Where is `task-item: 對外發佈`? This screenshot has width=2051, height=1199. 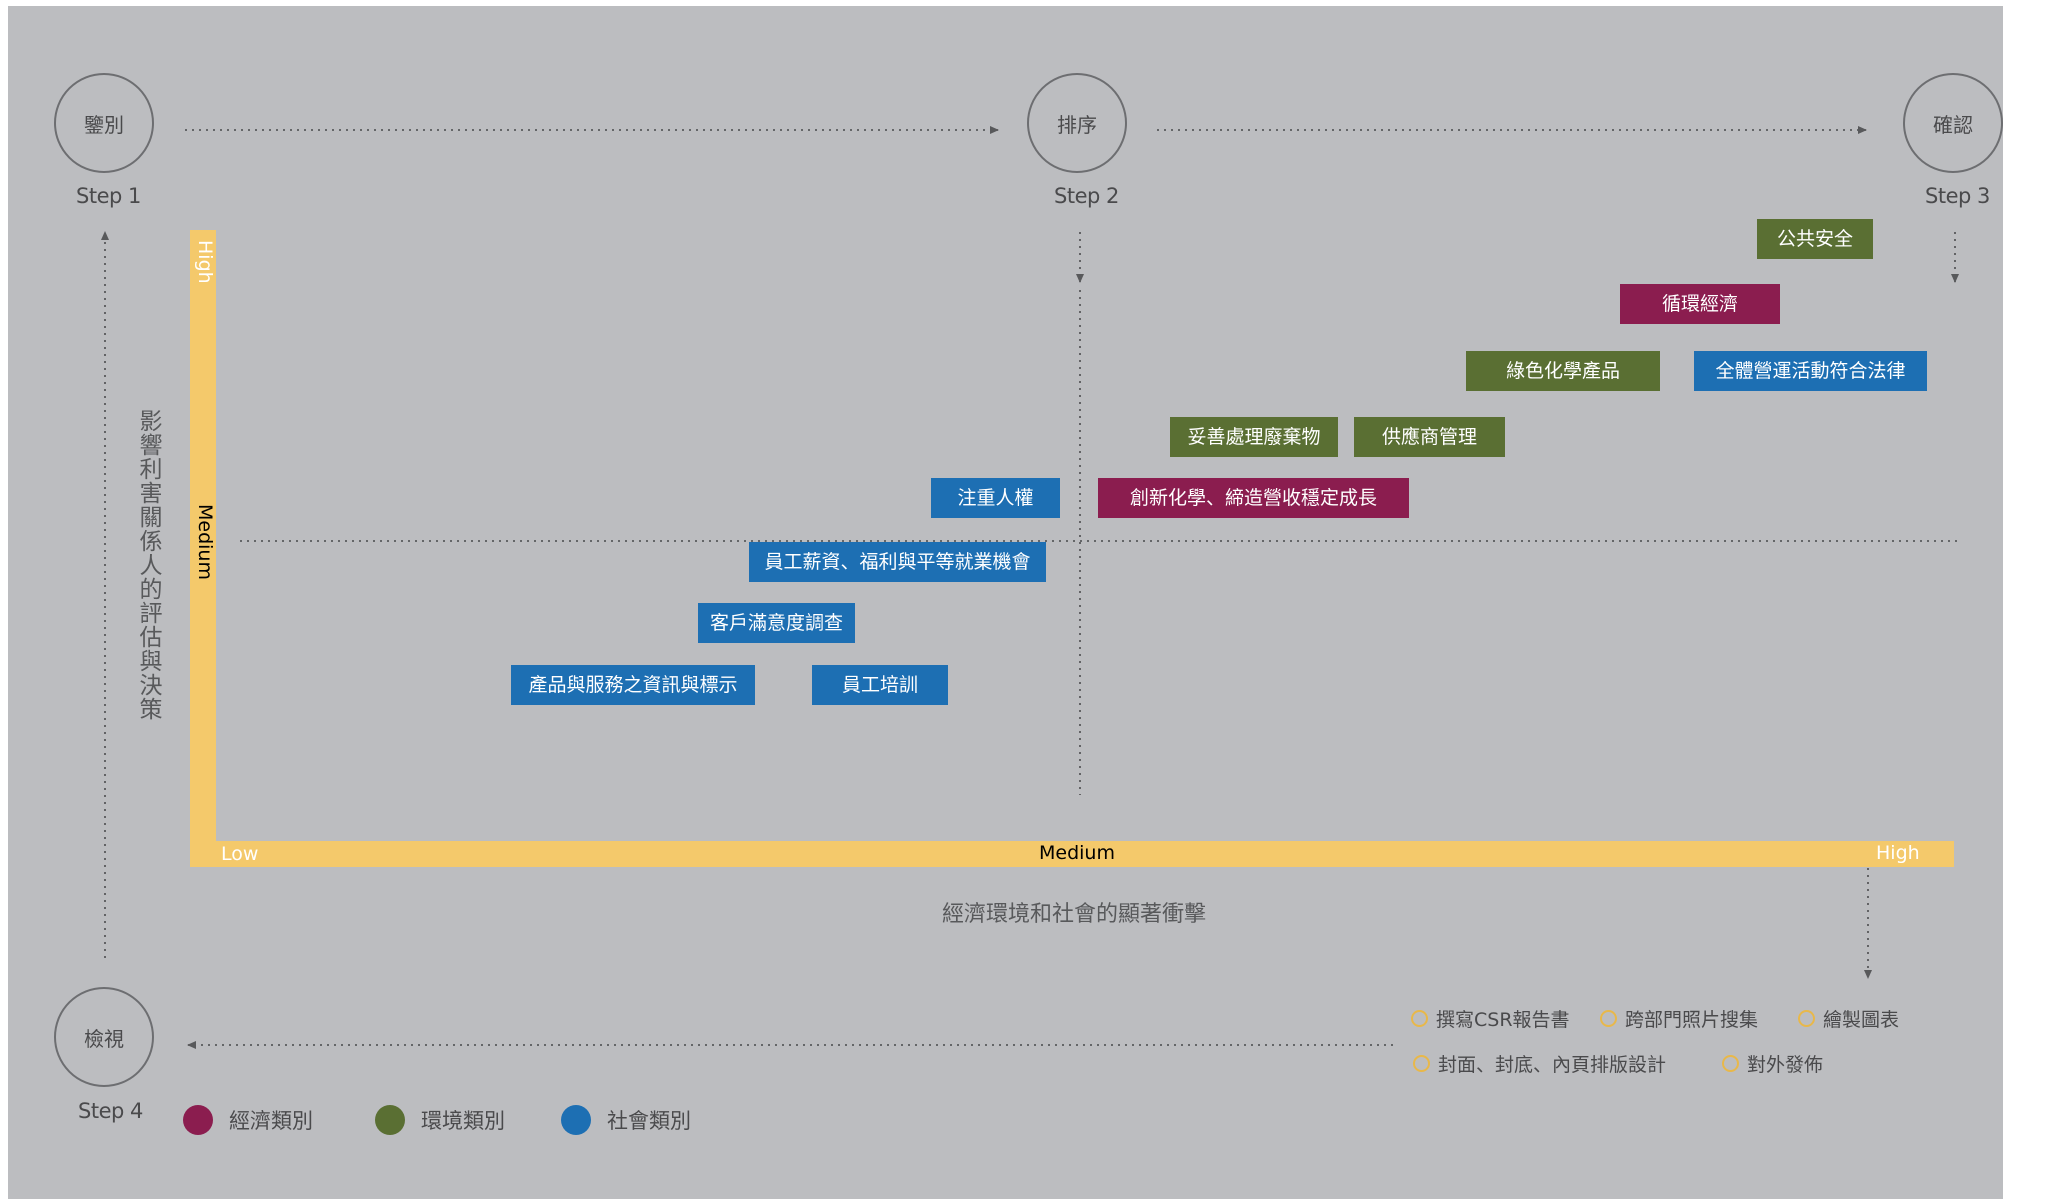 task-item: 對外發佈 is located at coordinates (1772, 1063).